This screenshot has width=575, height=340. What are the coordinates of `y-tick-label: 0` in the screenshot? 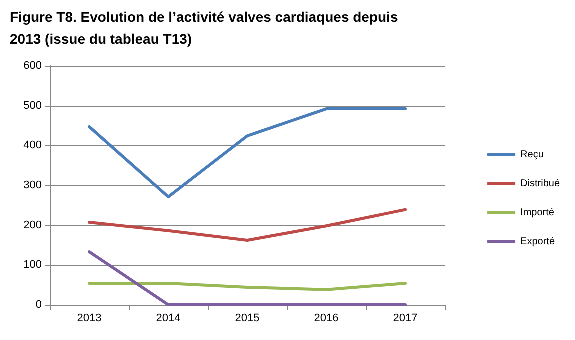 It's located at (39, 305).